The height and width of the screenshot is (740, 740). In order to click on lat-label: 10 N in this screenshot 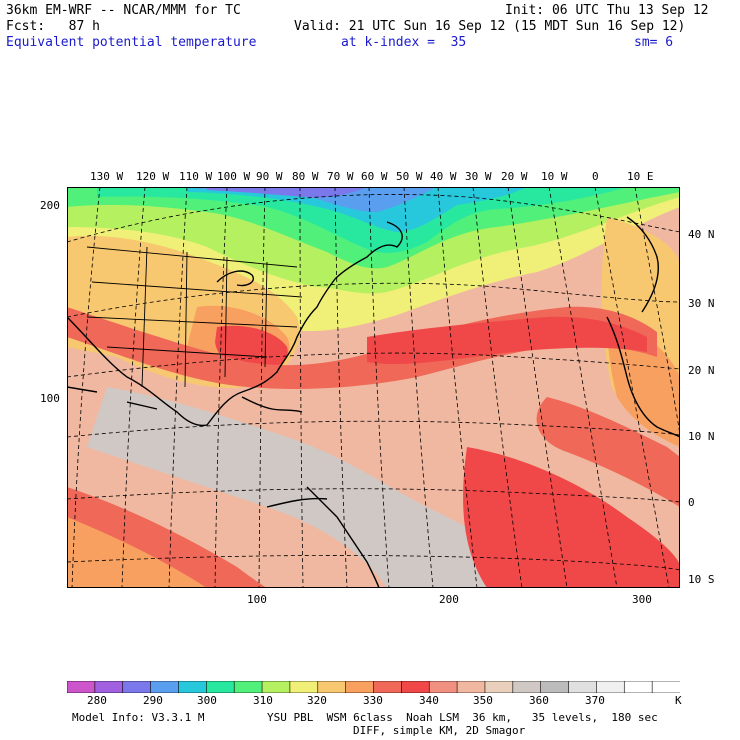, I will do `click(701, 436)`.